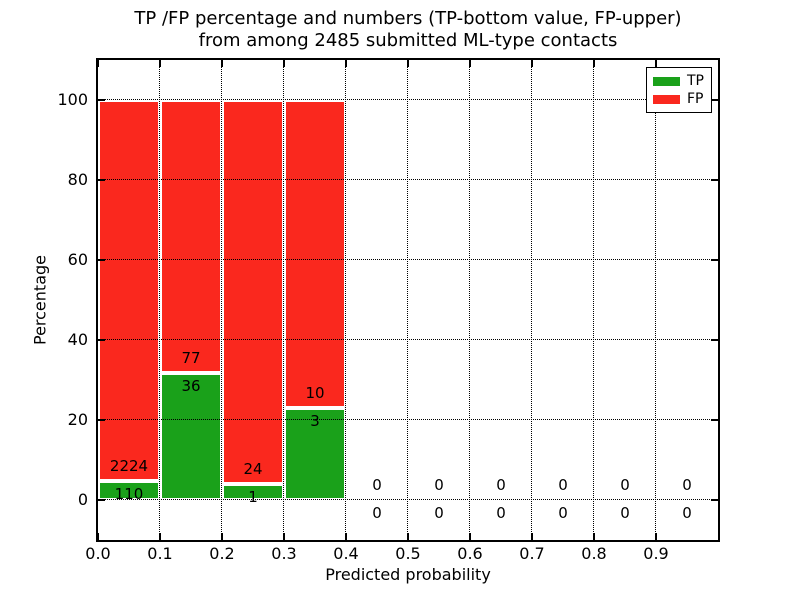  What do you see at coordinates (532, 553) in the screenshot?
I see `x-tick-label: 0.7` at bounding box center [532, 553].